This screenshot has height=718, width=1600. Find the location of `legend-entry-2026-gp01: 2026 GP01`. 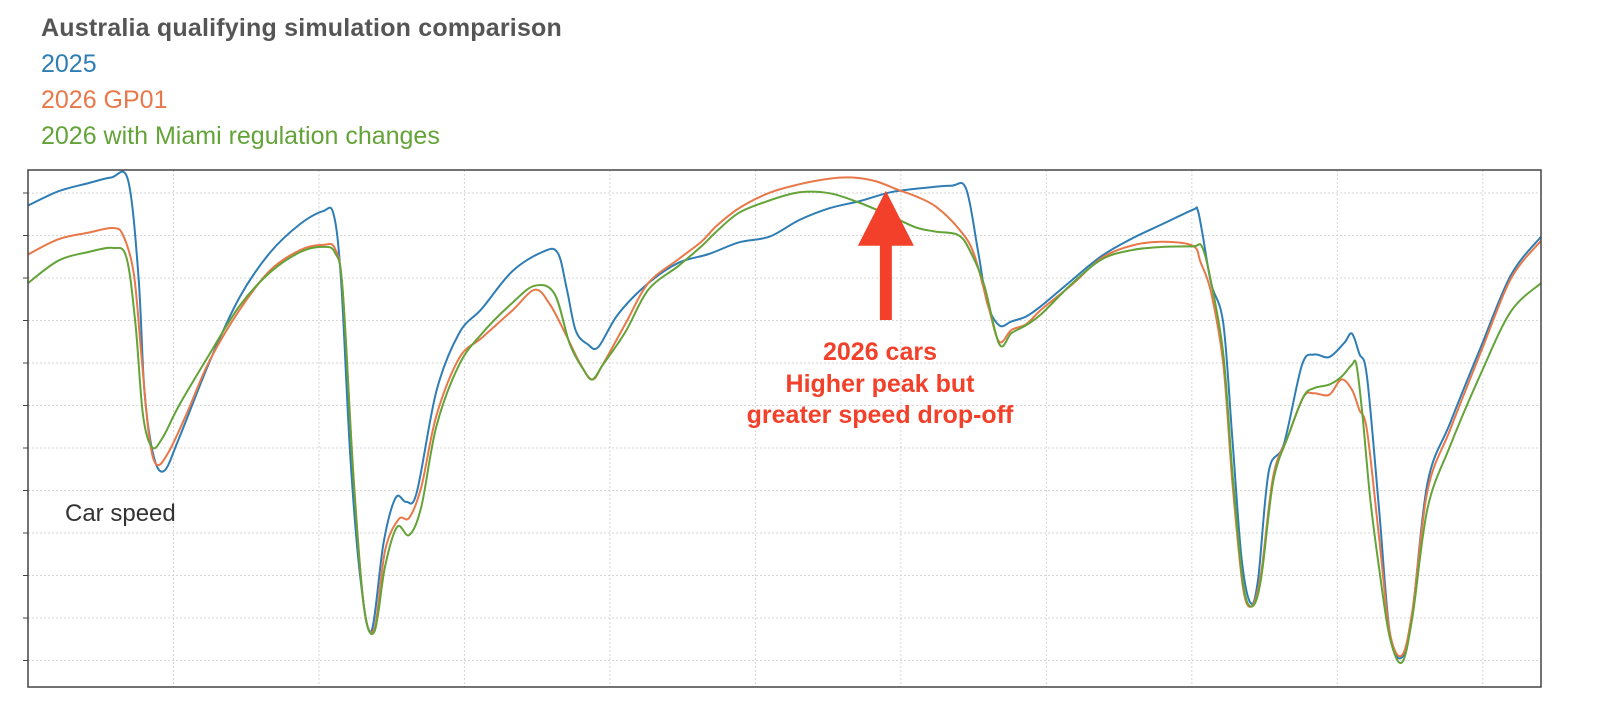

legend-entry-2026-gp01: 2026 GP01 is located at coordinates (104, 100).